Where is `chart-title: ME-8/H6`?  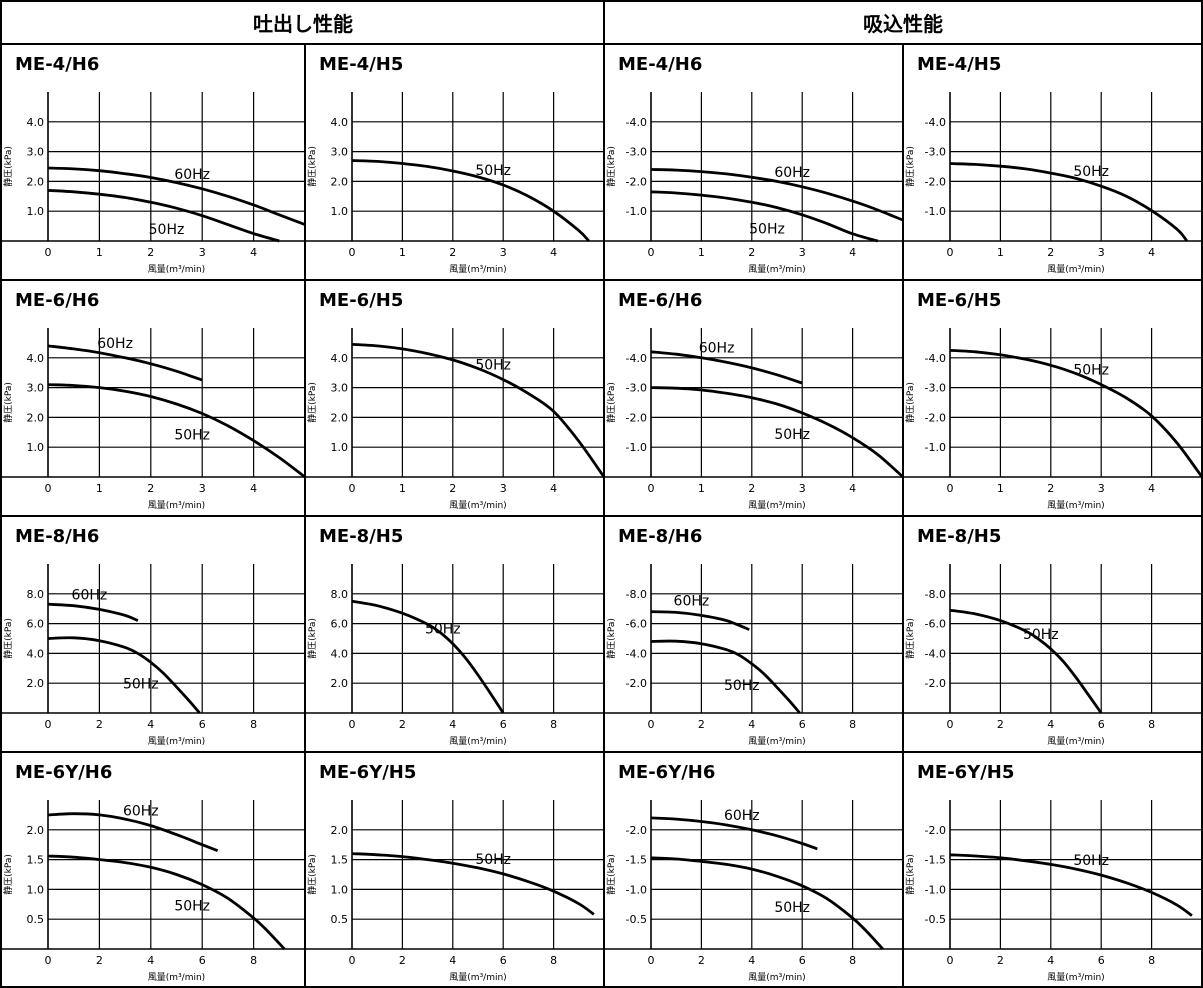 chart-title: ME-8/H6 is located at coordinates (57, 536).